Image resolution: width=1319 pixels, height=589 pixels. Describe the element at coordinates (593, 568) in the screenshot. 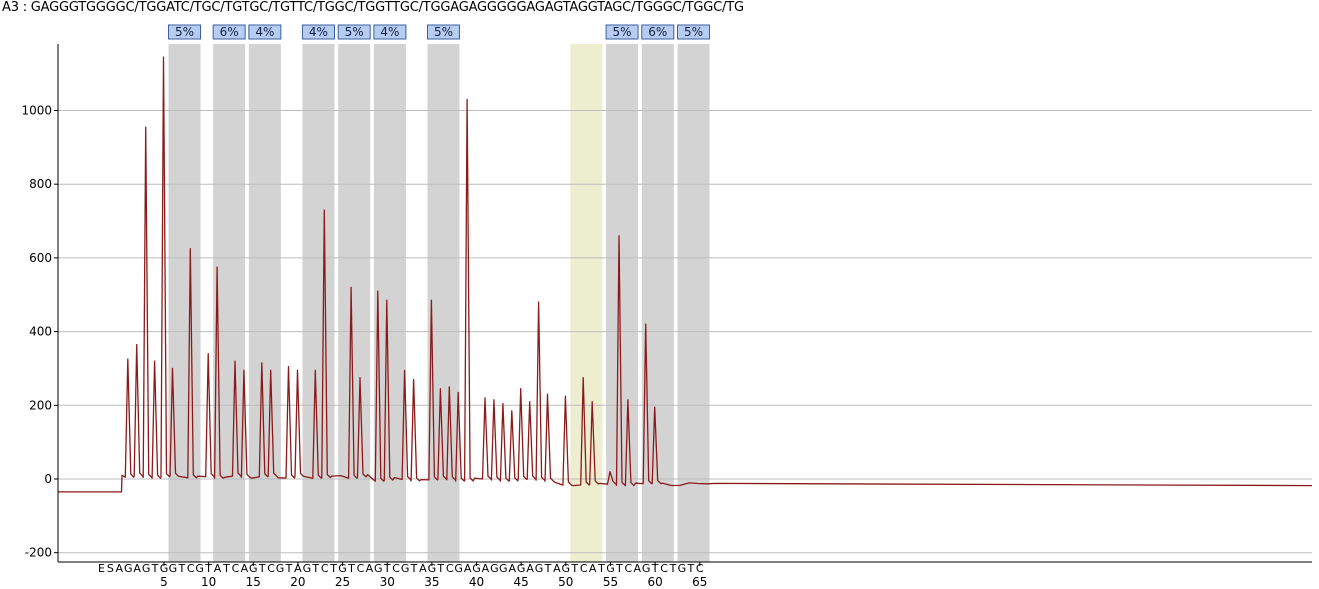

I see `dispensation-letter-56: A` at that location.